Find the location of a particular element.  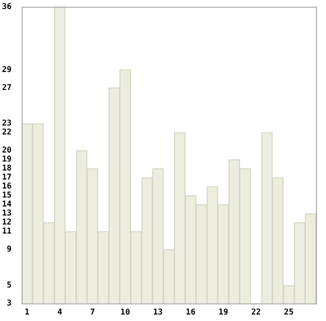

x-tick-label: 22 is located at coordinates (256, 311).